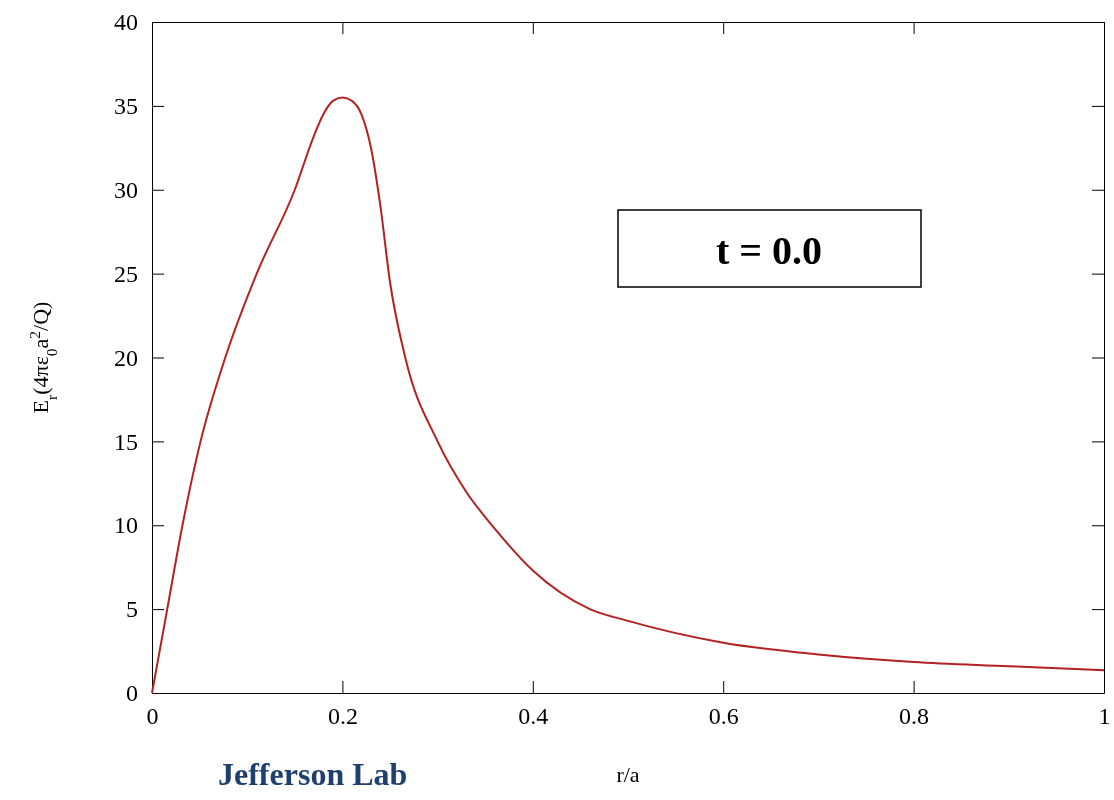 This screenshot has height=800, width=1114. I want to click on x-tick-label: 0.8, so click(914, 716).